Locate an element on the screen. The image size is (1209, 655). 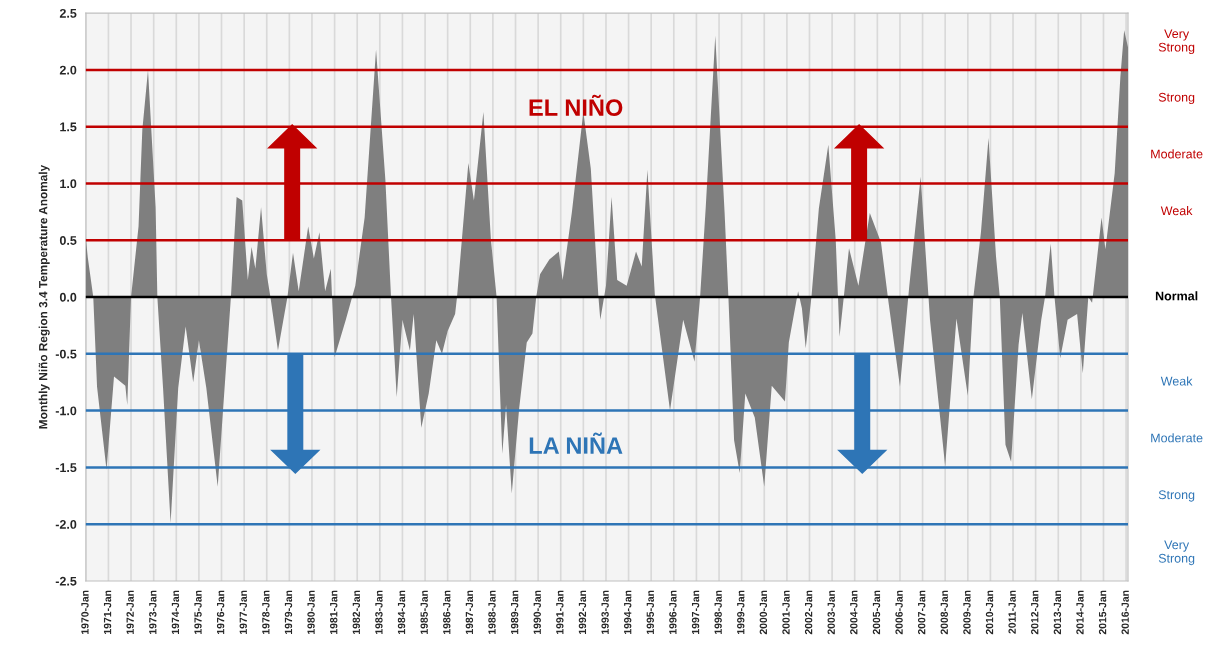
x-tick-label: 2008-Jan is located at coordinates (944, 612).